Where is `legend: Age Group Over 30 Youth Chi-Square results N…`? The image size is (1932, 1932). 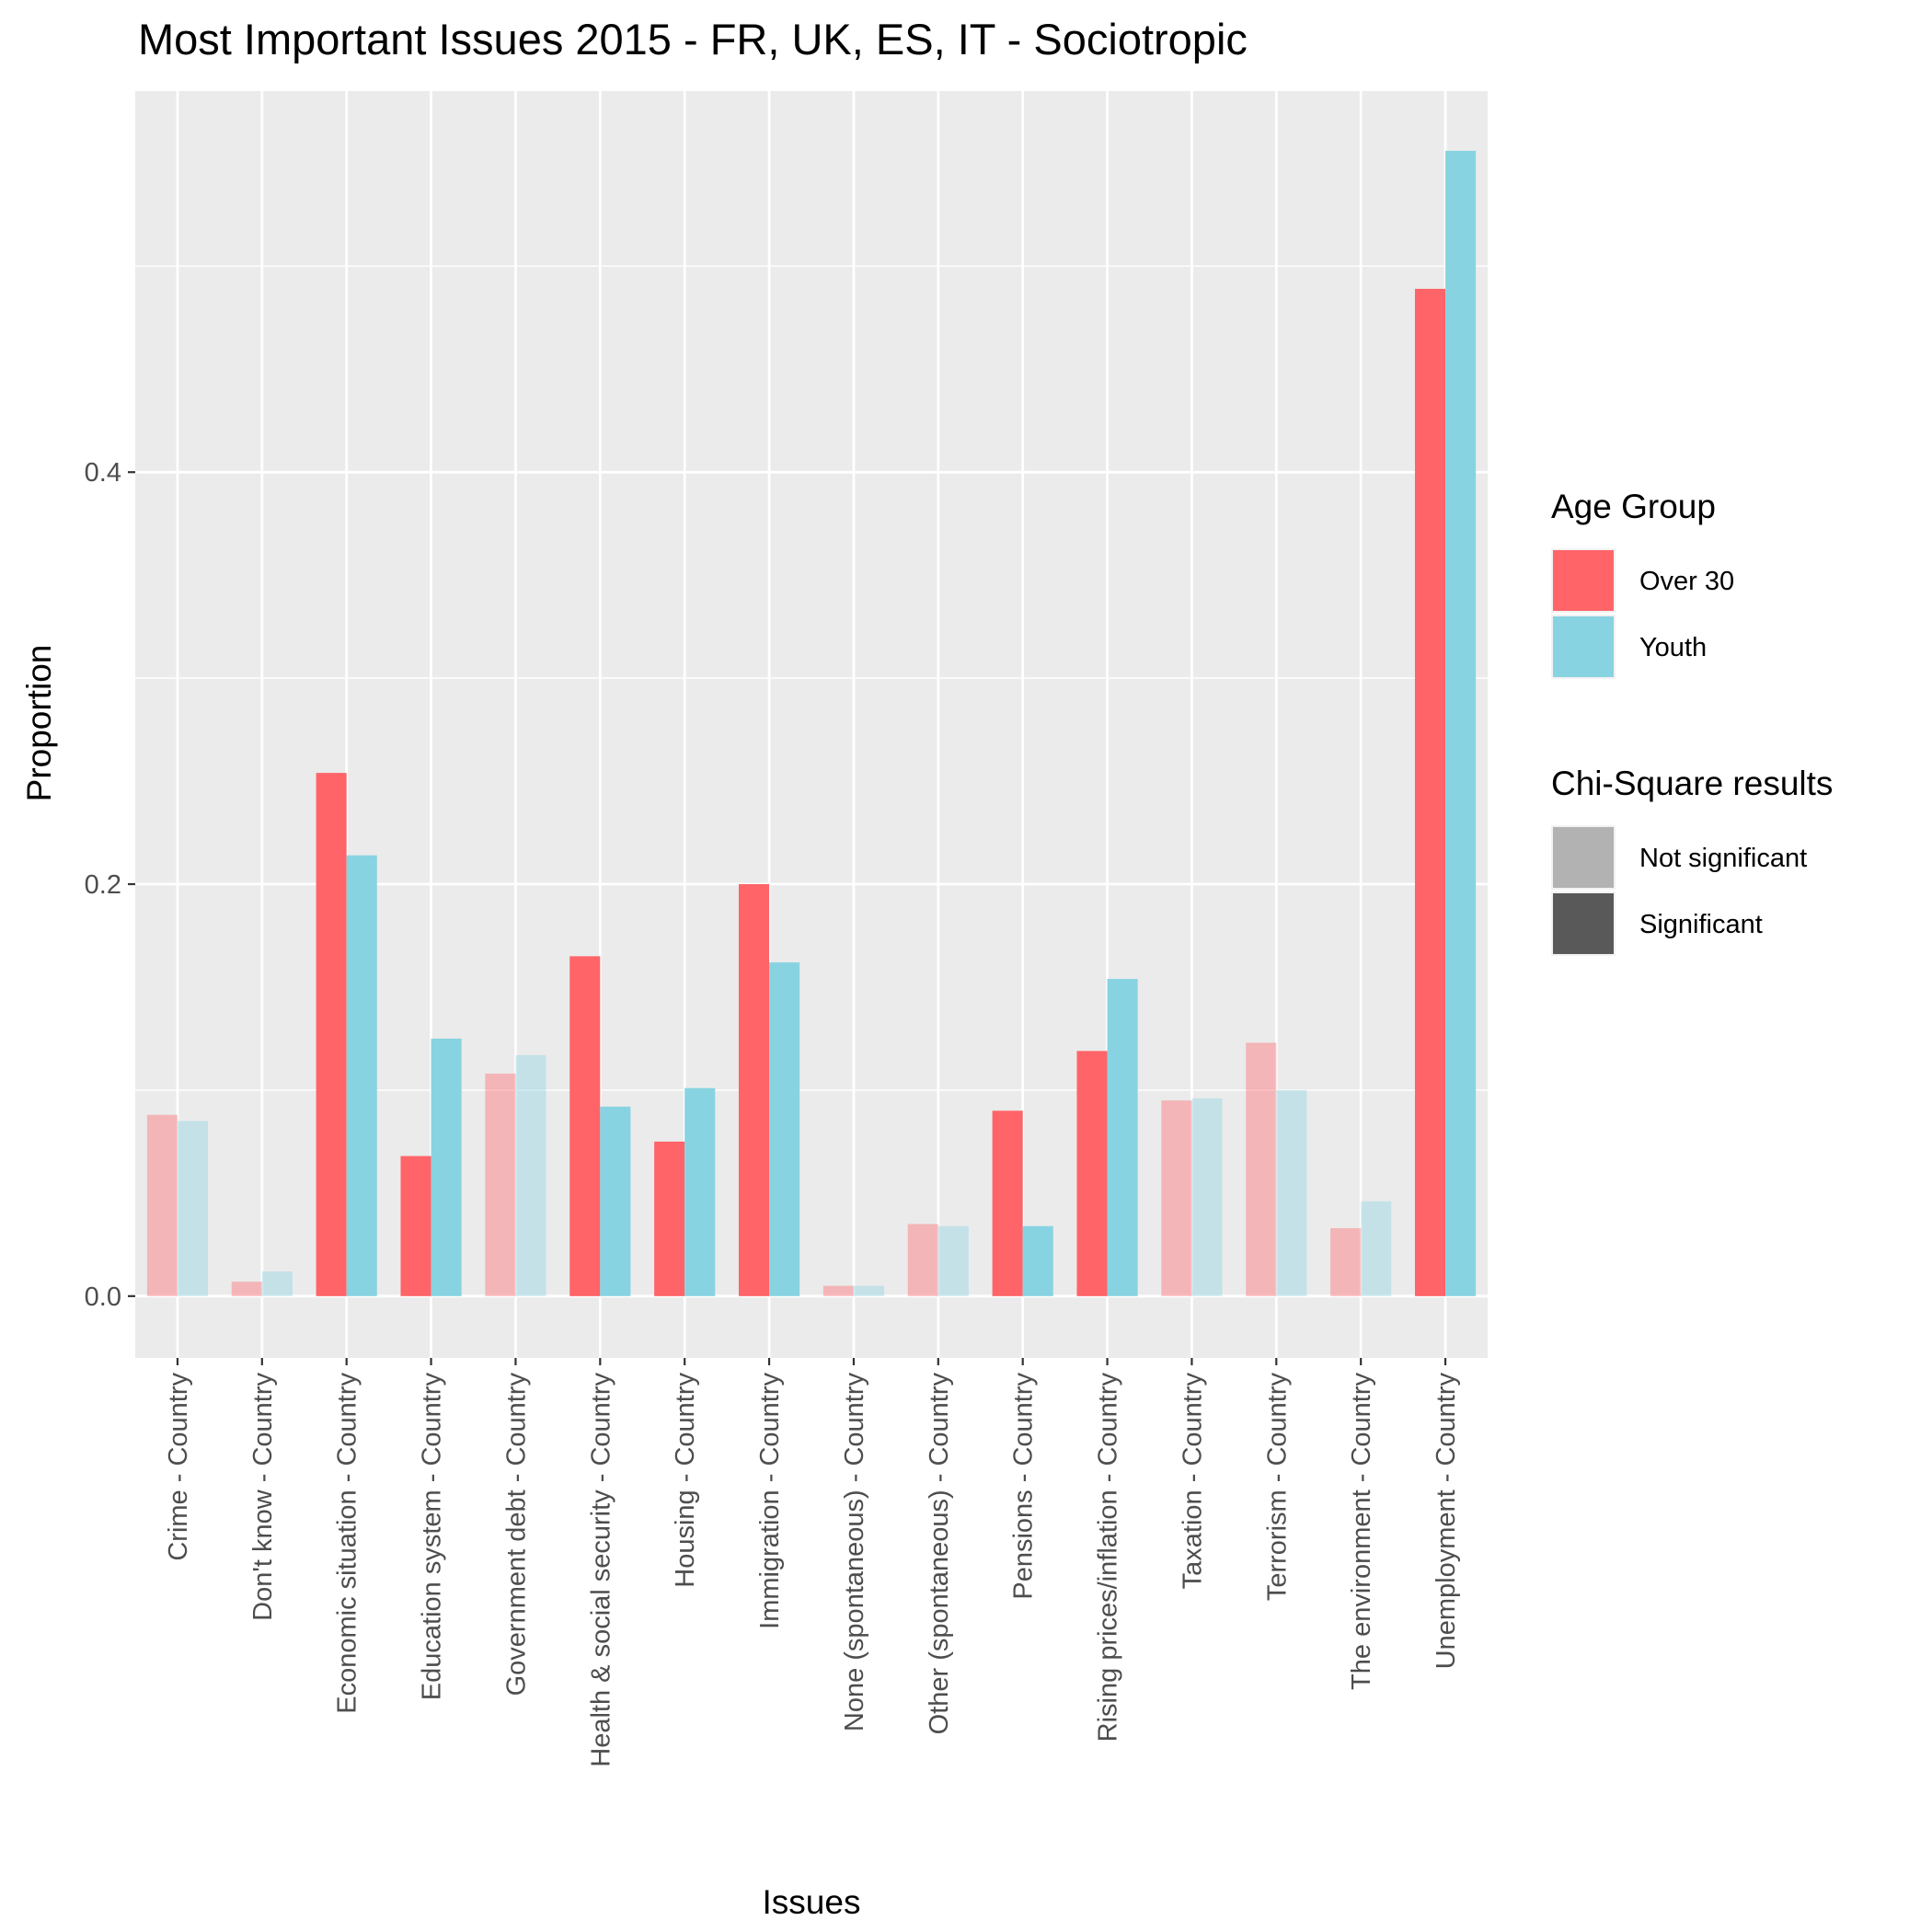 legend: Age Group Over 30 Youth Chi-Square results N… is located at coordinates (1692, 722).